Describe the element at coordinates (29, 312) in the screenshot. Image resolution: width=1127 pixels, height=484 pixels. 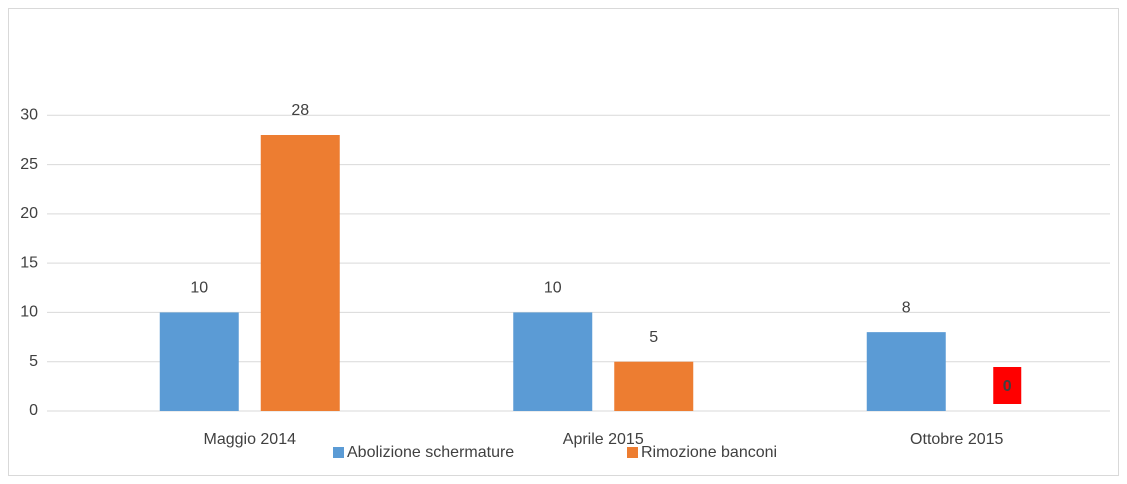
I see `y-tick-label: 10` at that location.